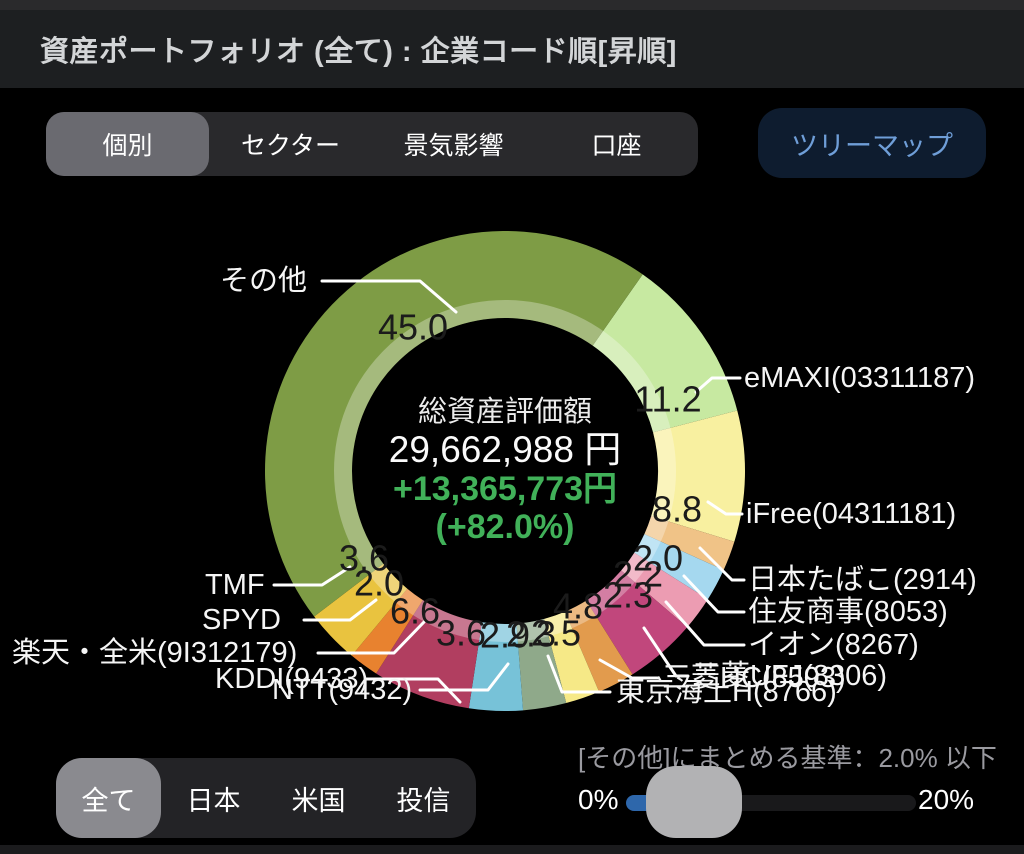  Describe the element at coordinates (862, 579) in the screenshot. I see `slice-name-label: 日本たばこ(2914)` at that location.